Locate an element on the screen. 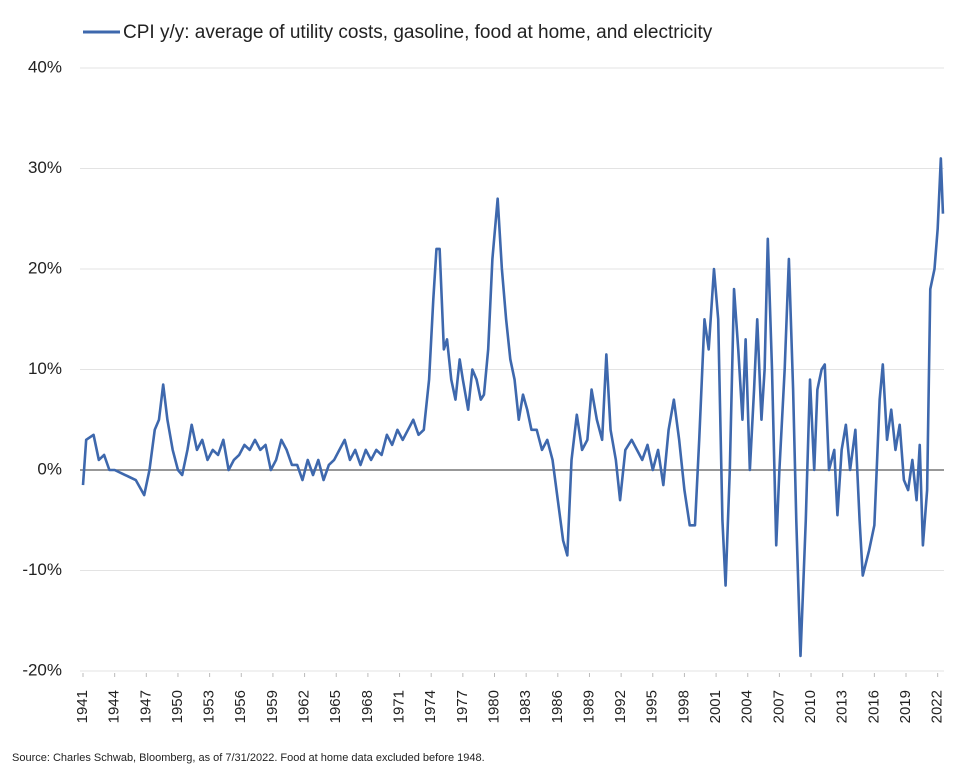 The height and width of the screenshot is (770, 960). x-tick-label: 1947 is located at coordinates (145, 706).